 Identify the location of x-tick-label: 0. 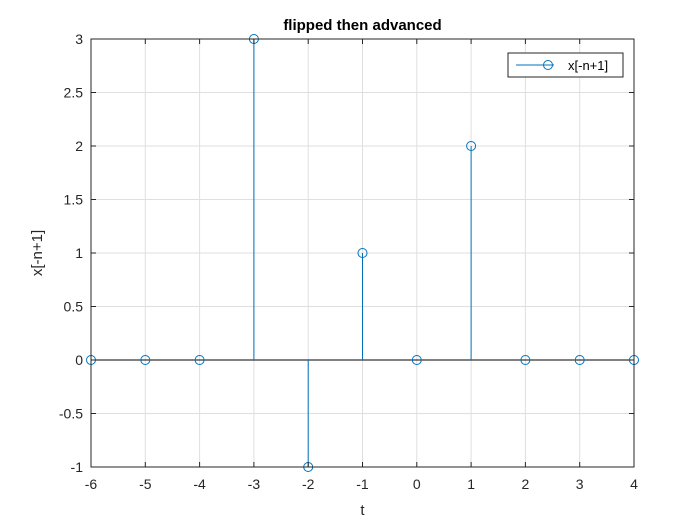
(417, 484).